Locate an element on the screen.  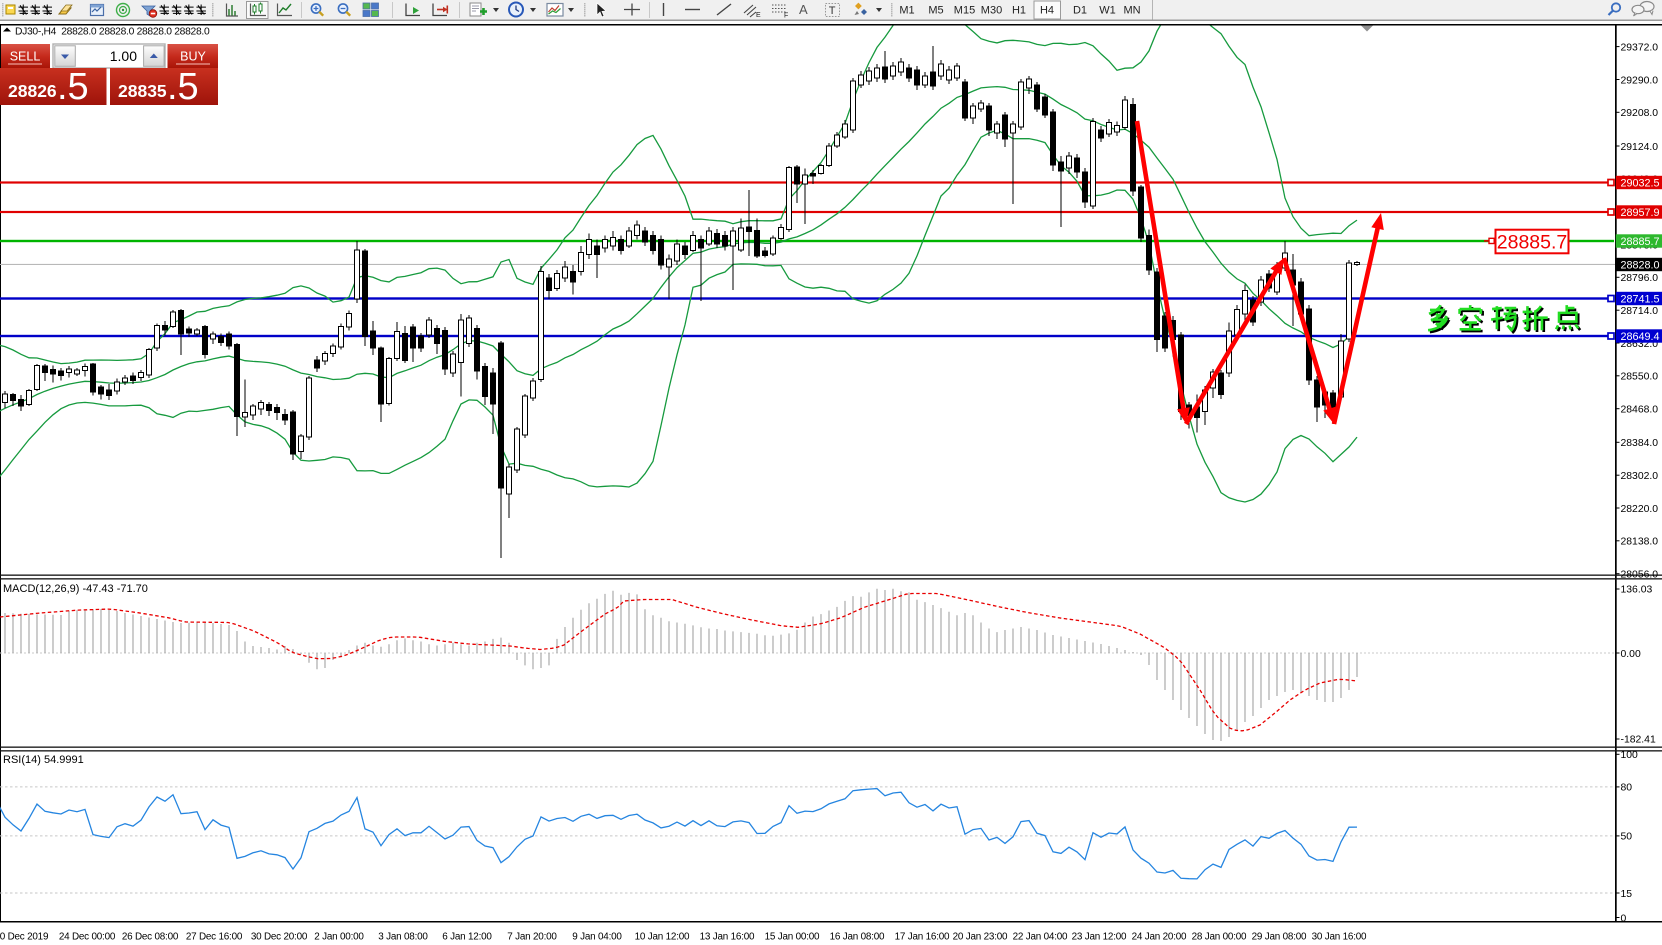
svg-text: BUY is located at coordinates (193, 57).